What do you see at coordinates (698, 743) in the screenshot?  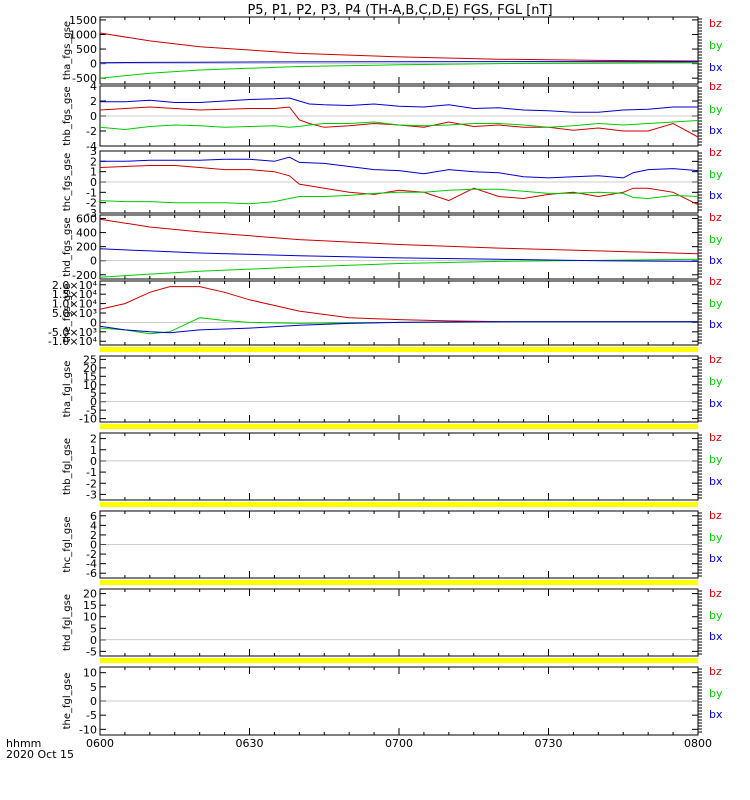 I see `x-tick-label: 0800` at bounding box center [698, 743].